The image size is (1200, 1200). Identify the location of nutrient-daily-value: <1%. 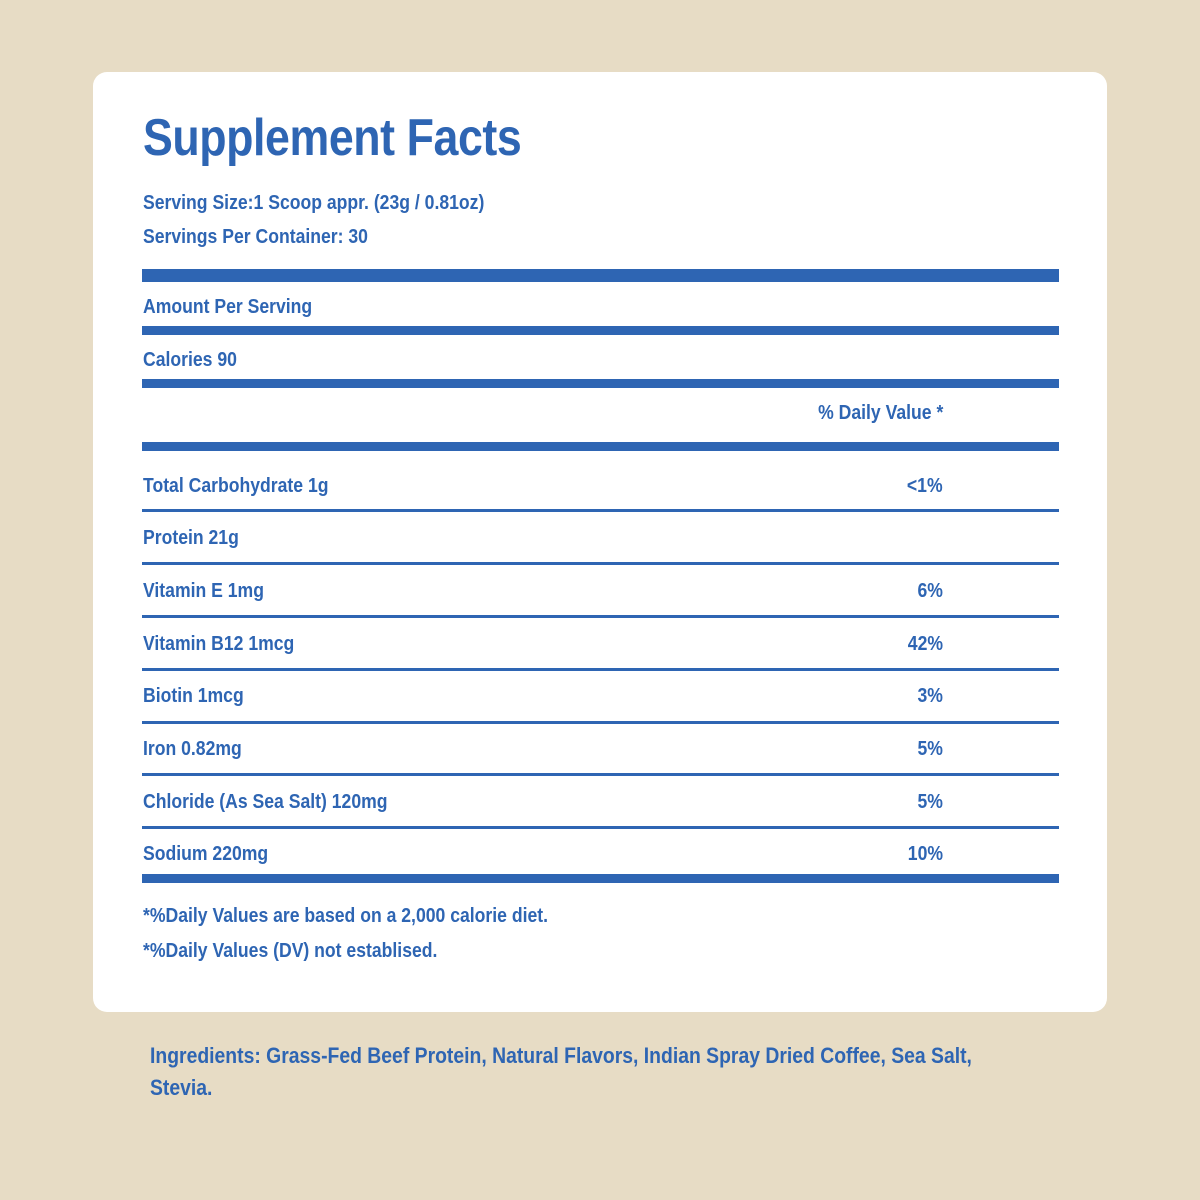
(925, 486).